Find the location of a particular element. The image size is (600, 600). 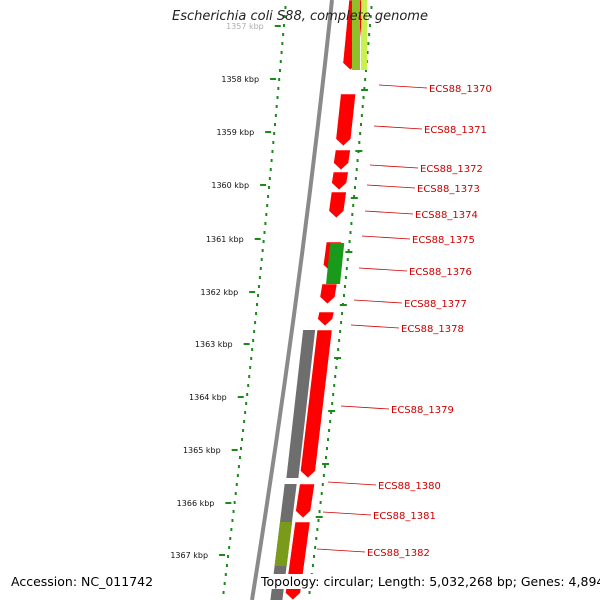

cds-green-block is located at coordinates (335, 263).